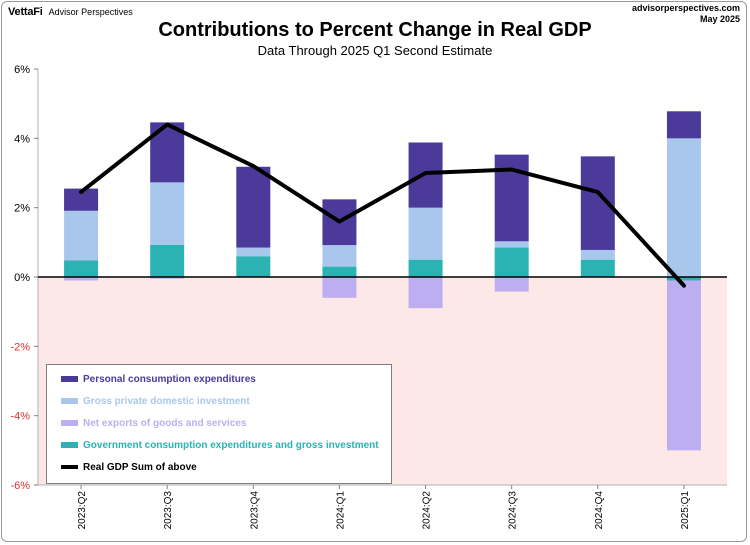 Image resolution: width=750 pixels, height=545 pixels. Describe the element at coordinates (169, 379) in the screenshot. I see `legend-label-pce: Personal consumption expenditures` at that location.